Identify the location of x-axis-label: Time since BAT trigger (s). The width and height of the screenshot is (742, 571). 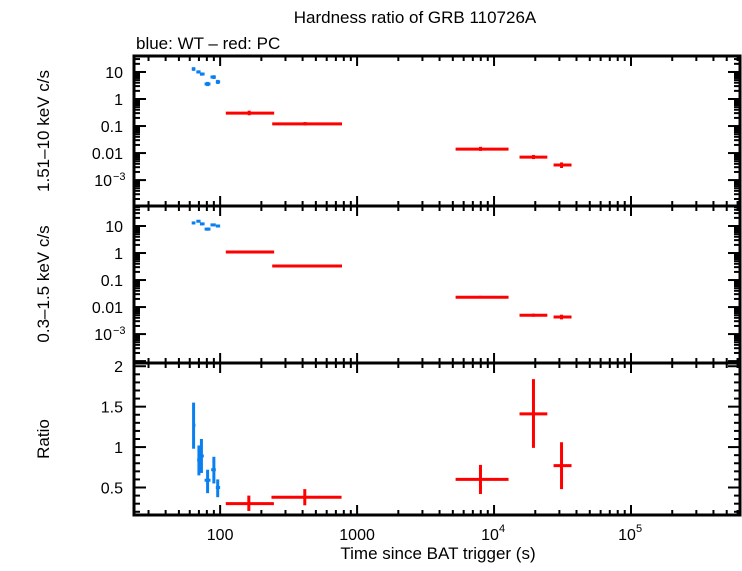
(437, 553).